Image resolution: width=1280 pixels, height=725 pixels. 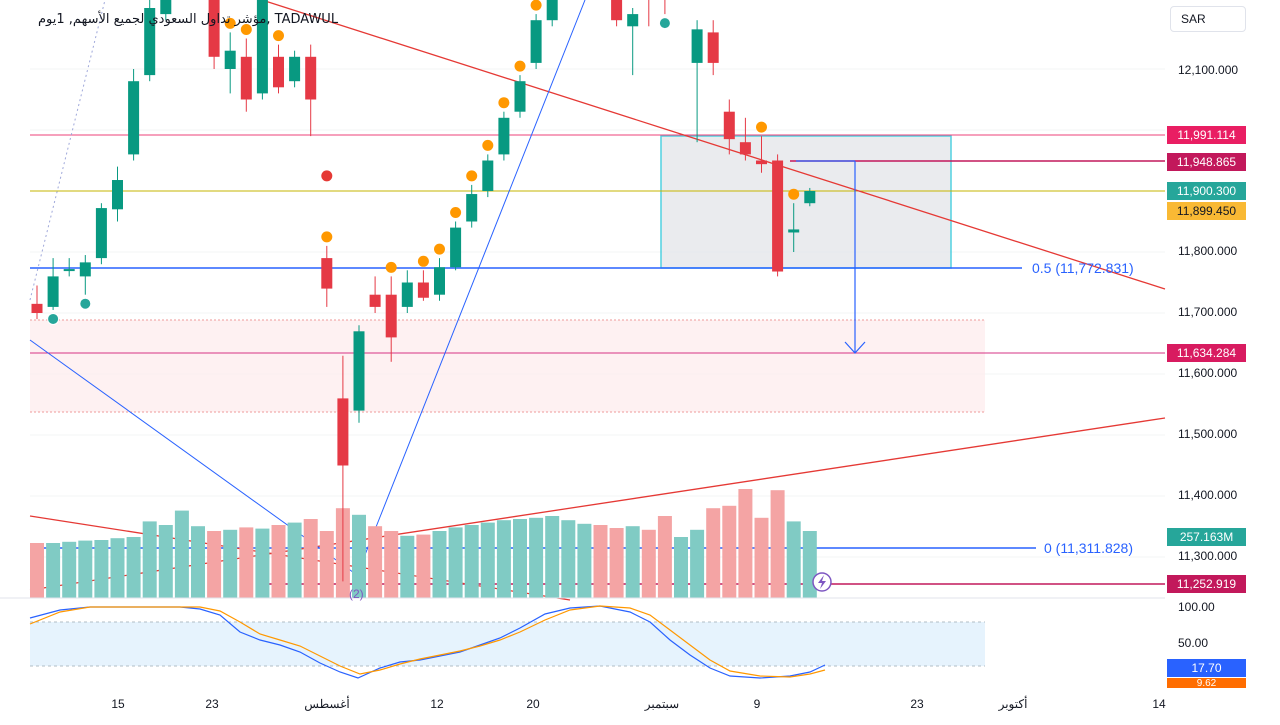 What do you see at coordinates (1208, 70) in the screenshot?
I see `price-tick: 12,100.000` at bounding box center [1208, 70].